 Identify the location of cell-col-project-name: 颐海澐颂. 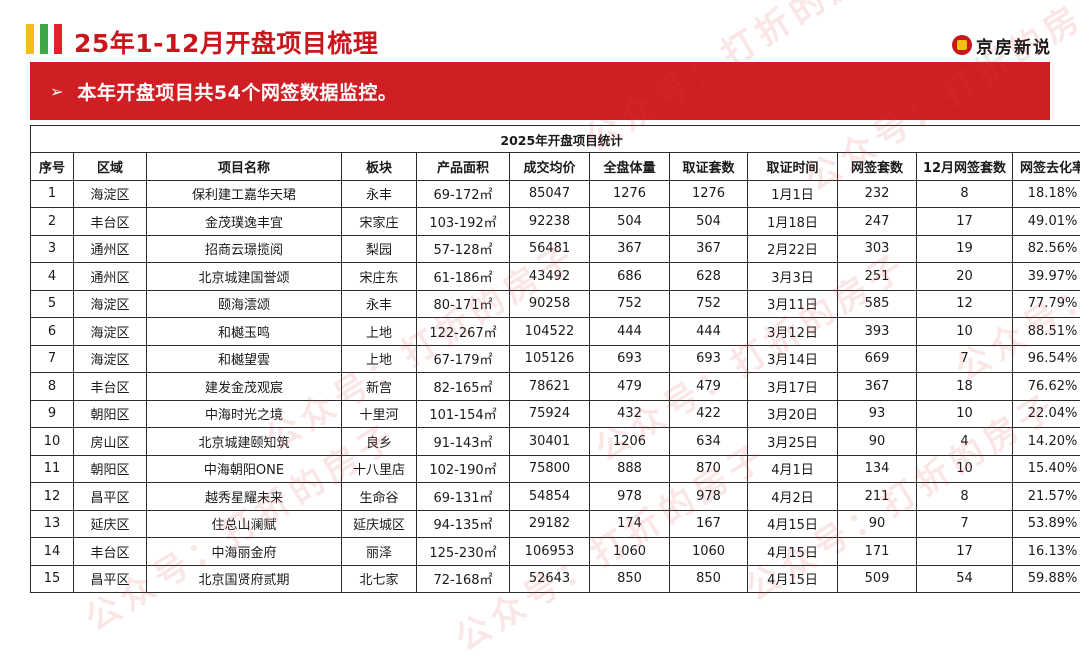
(244, 304).